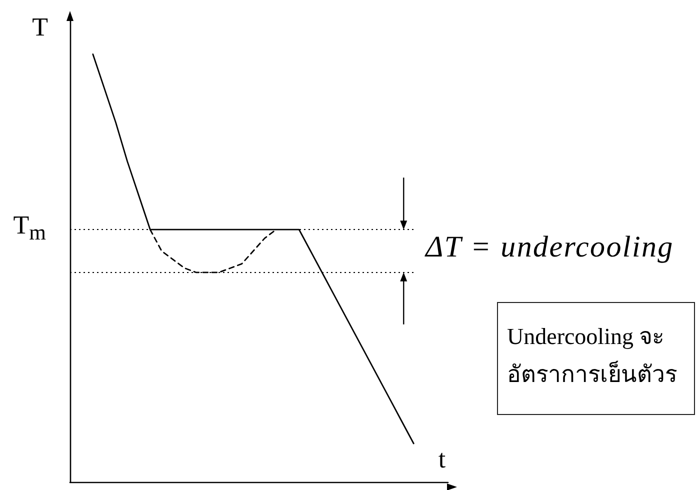 This screenshot has height=490, width=700. I want to click on x-axis-title: t, so click(442, 459).